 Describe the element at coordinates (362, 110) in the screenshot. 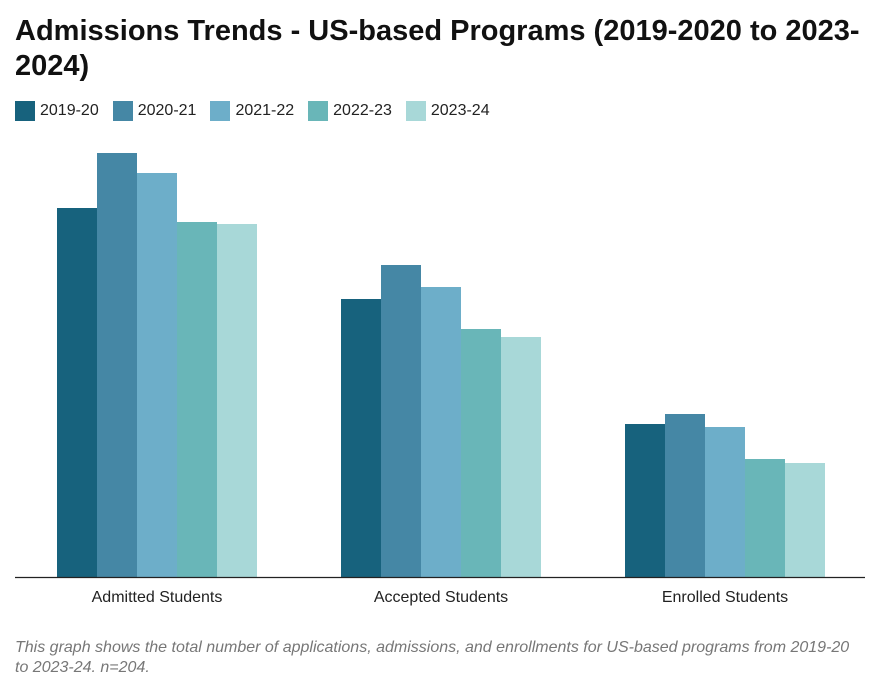

I see `legend-label: 2022-23` at that location.